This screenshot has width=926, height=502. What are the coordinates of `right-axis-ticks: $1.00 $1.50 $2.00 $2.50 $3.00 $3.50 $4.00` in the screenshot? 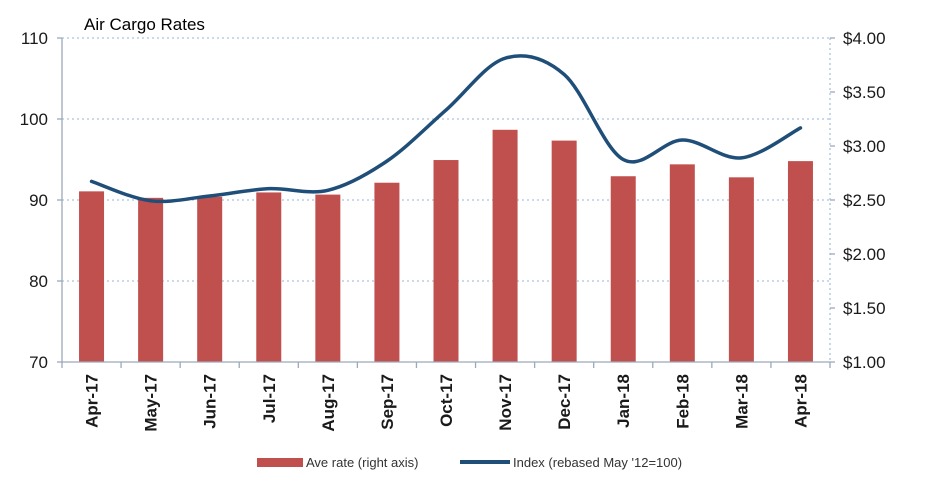 It's located at (864, 200).